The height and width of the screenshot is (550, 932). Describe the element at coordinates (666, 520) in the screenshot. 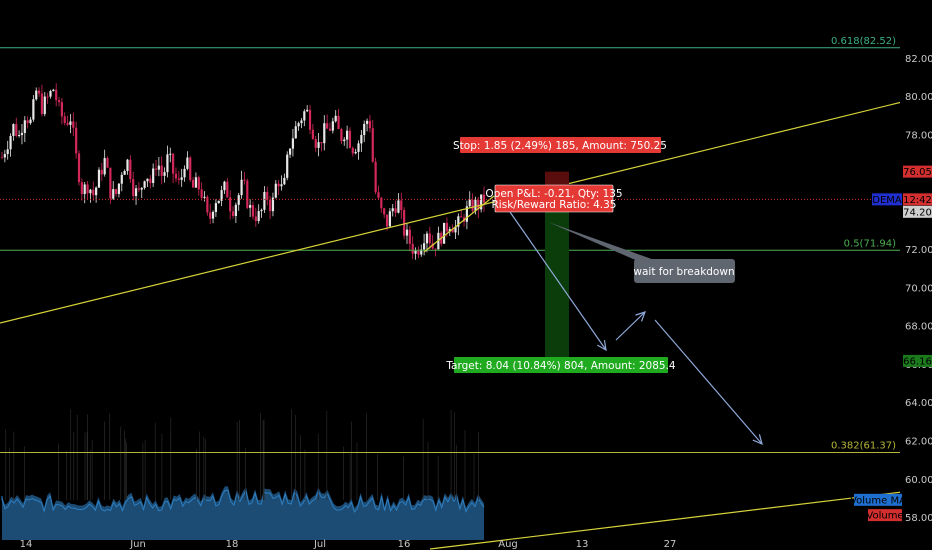

I see `trend-line-lower` at that location.